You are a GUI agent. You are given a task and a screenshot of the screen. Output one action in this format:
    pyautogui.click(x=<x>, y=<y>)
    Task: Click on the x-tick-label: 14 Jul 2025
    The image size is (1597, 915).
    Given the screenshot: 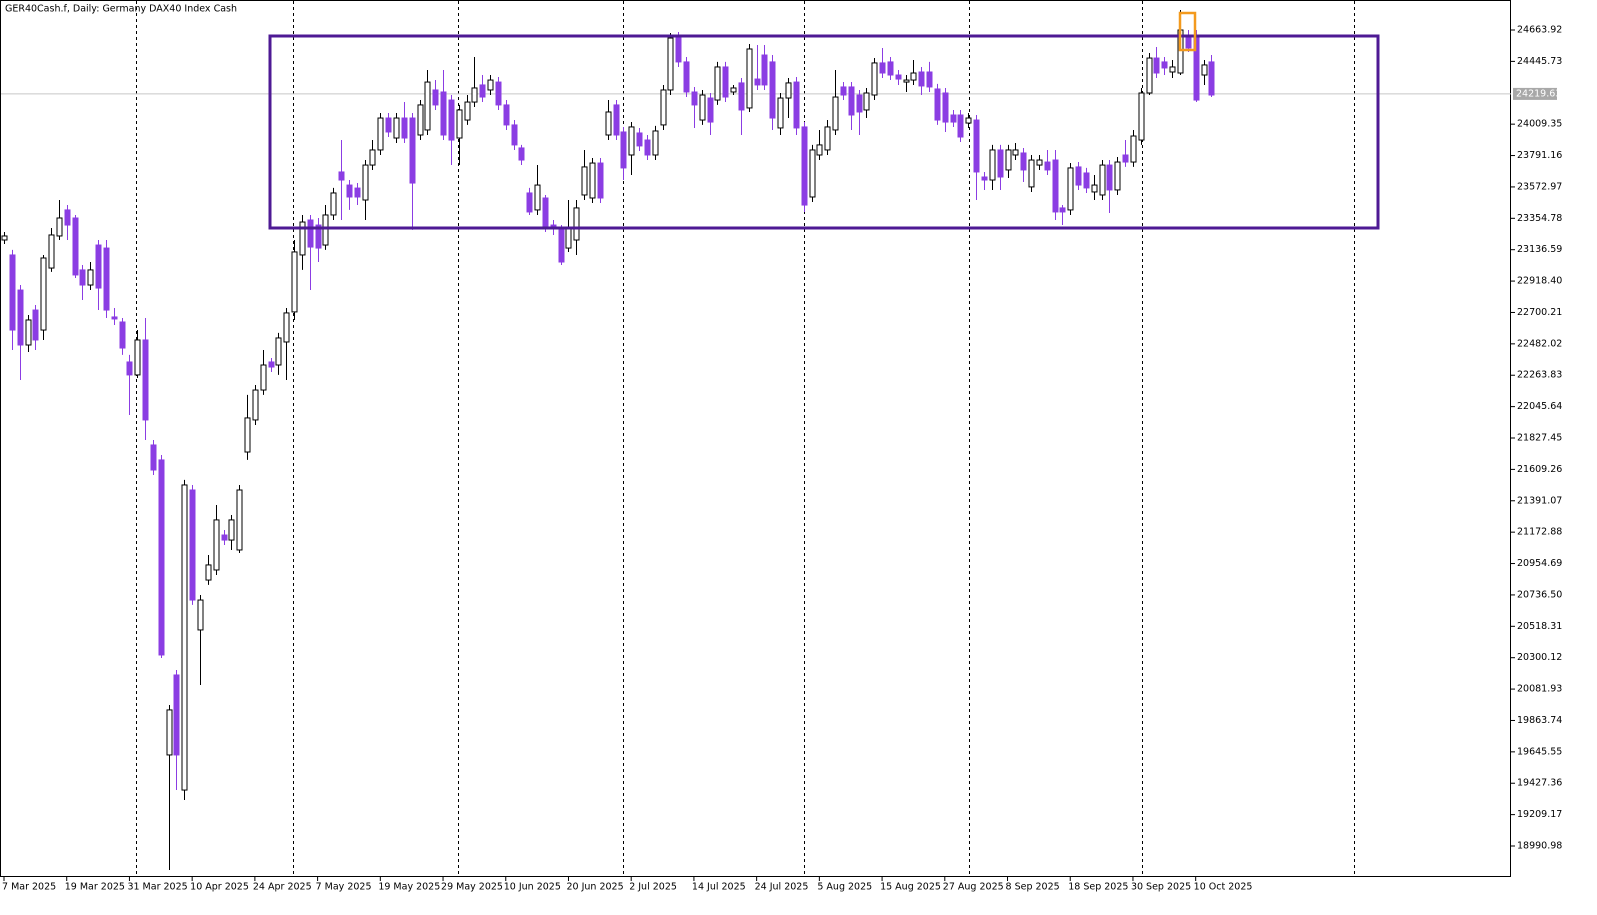 What is the action you would take?
    pyautogui.click(x=719, y=887)
    